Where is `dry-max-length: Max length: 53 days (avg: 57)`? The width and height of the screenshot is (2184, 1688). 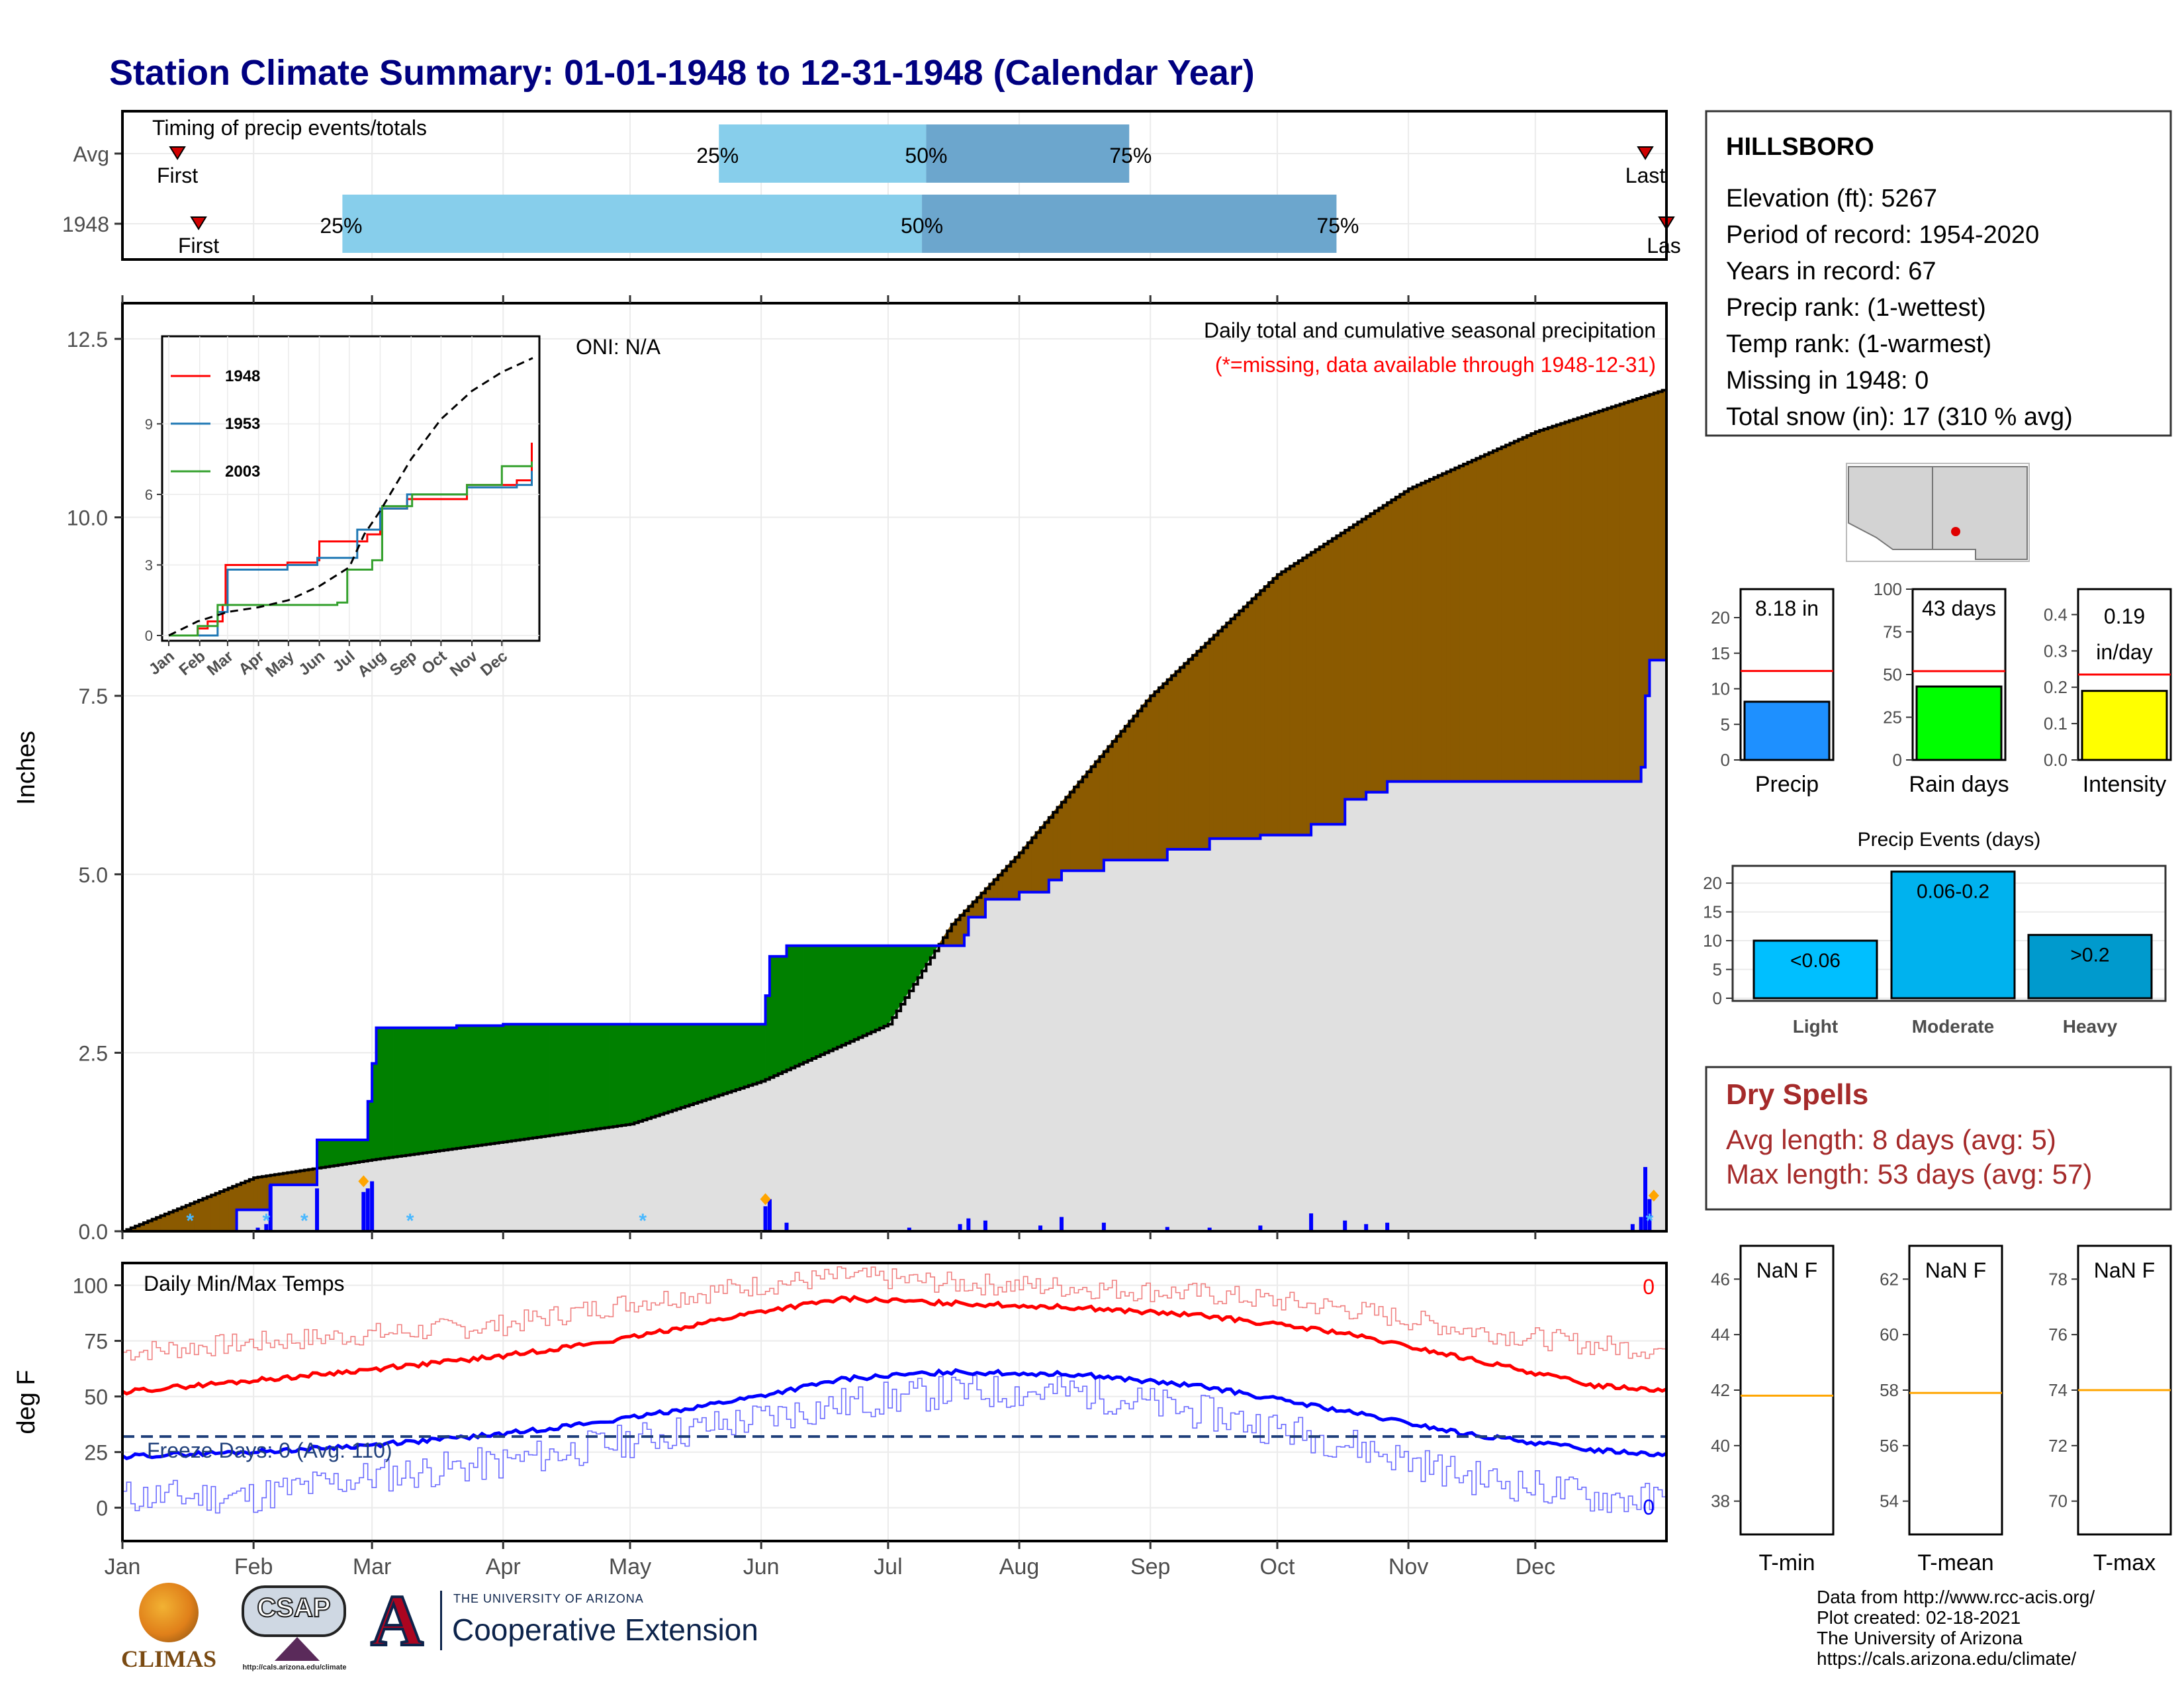
dry-max-length: Max length: 53 days (avg: 57) is located at coordinates (1909, 1174).